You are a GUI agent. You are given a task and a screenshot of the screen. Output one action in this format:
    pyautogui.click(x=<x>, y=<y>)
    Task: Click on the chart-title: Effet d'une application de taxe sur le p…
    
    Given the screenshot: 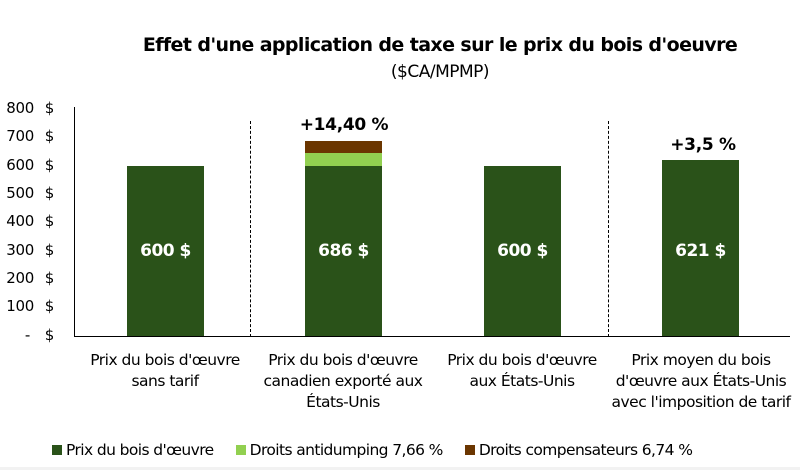 What is the action you would take?
    pyautogui.click(x=440, y=45)
    